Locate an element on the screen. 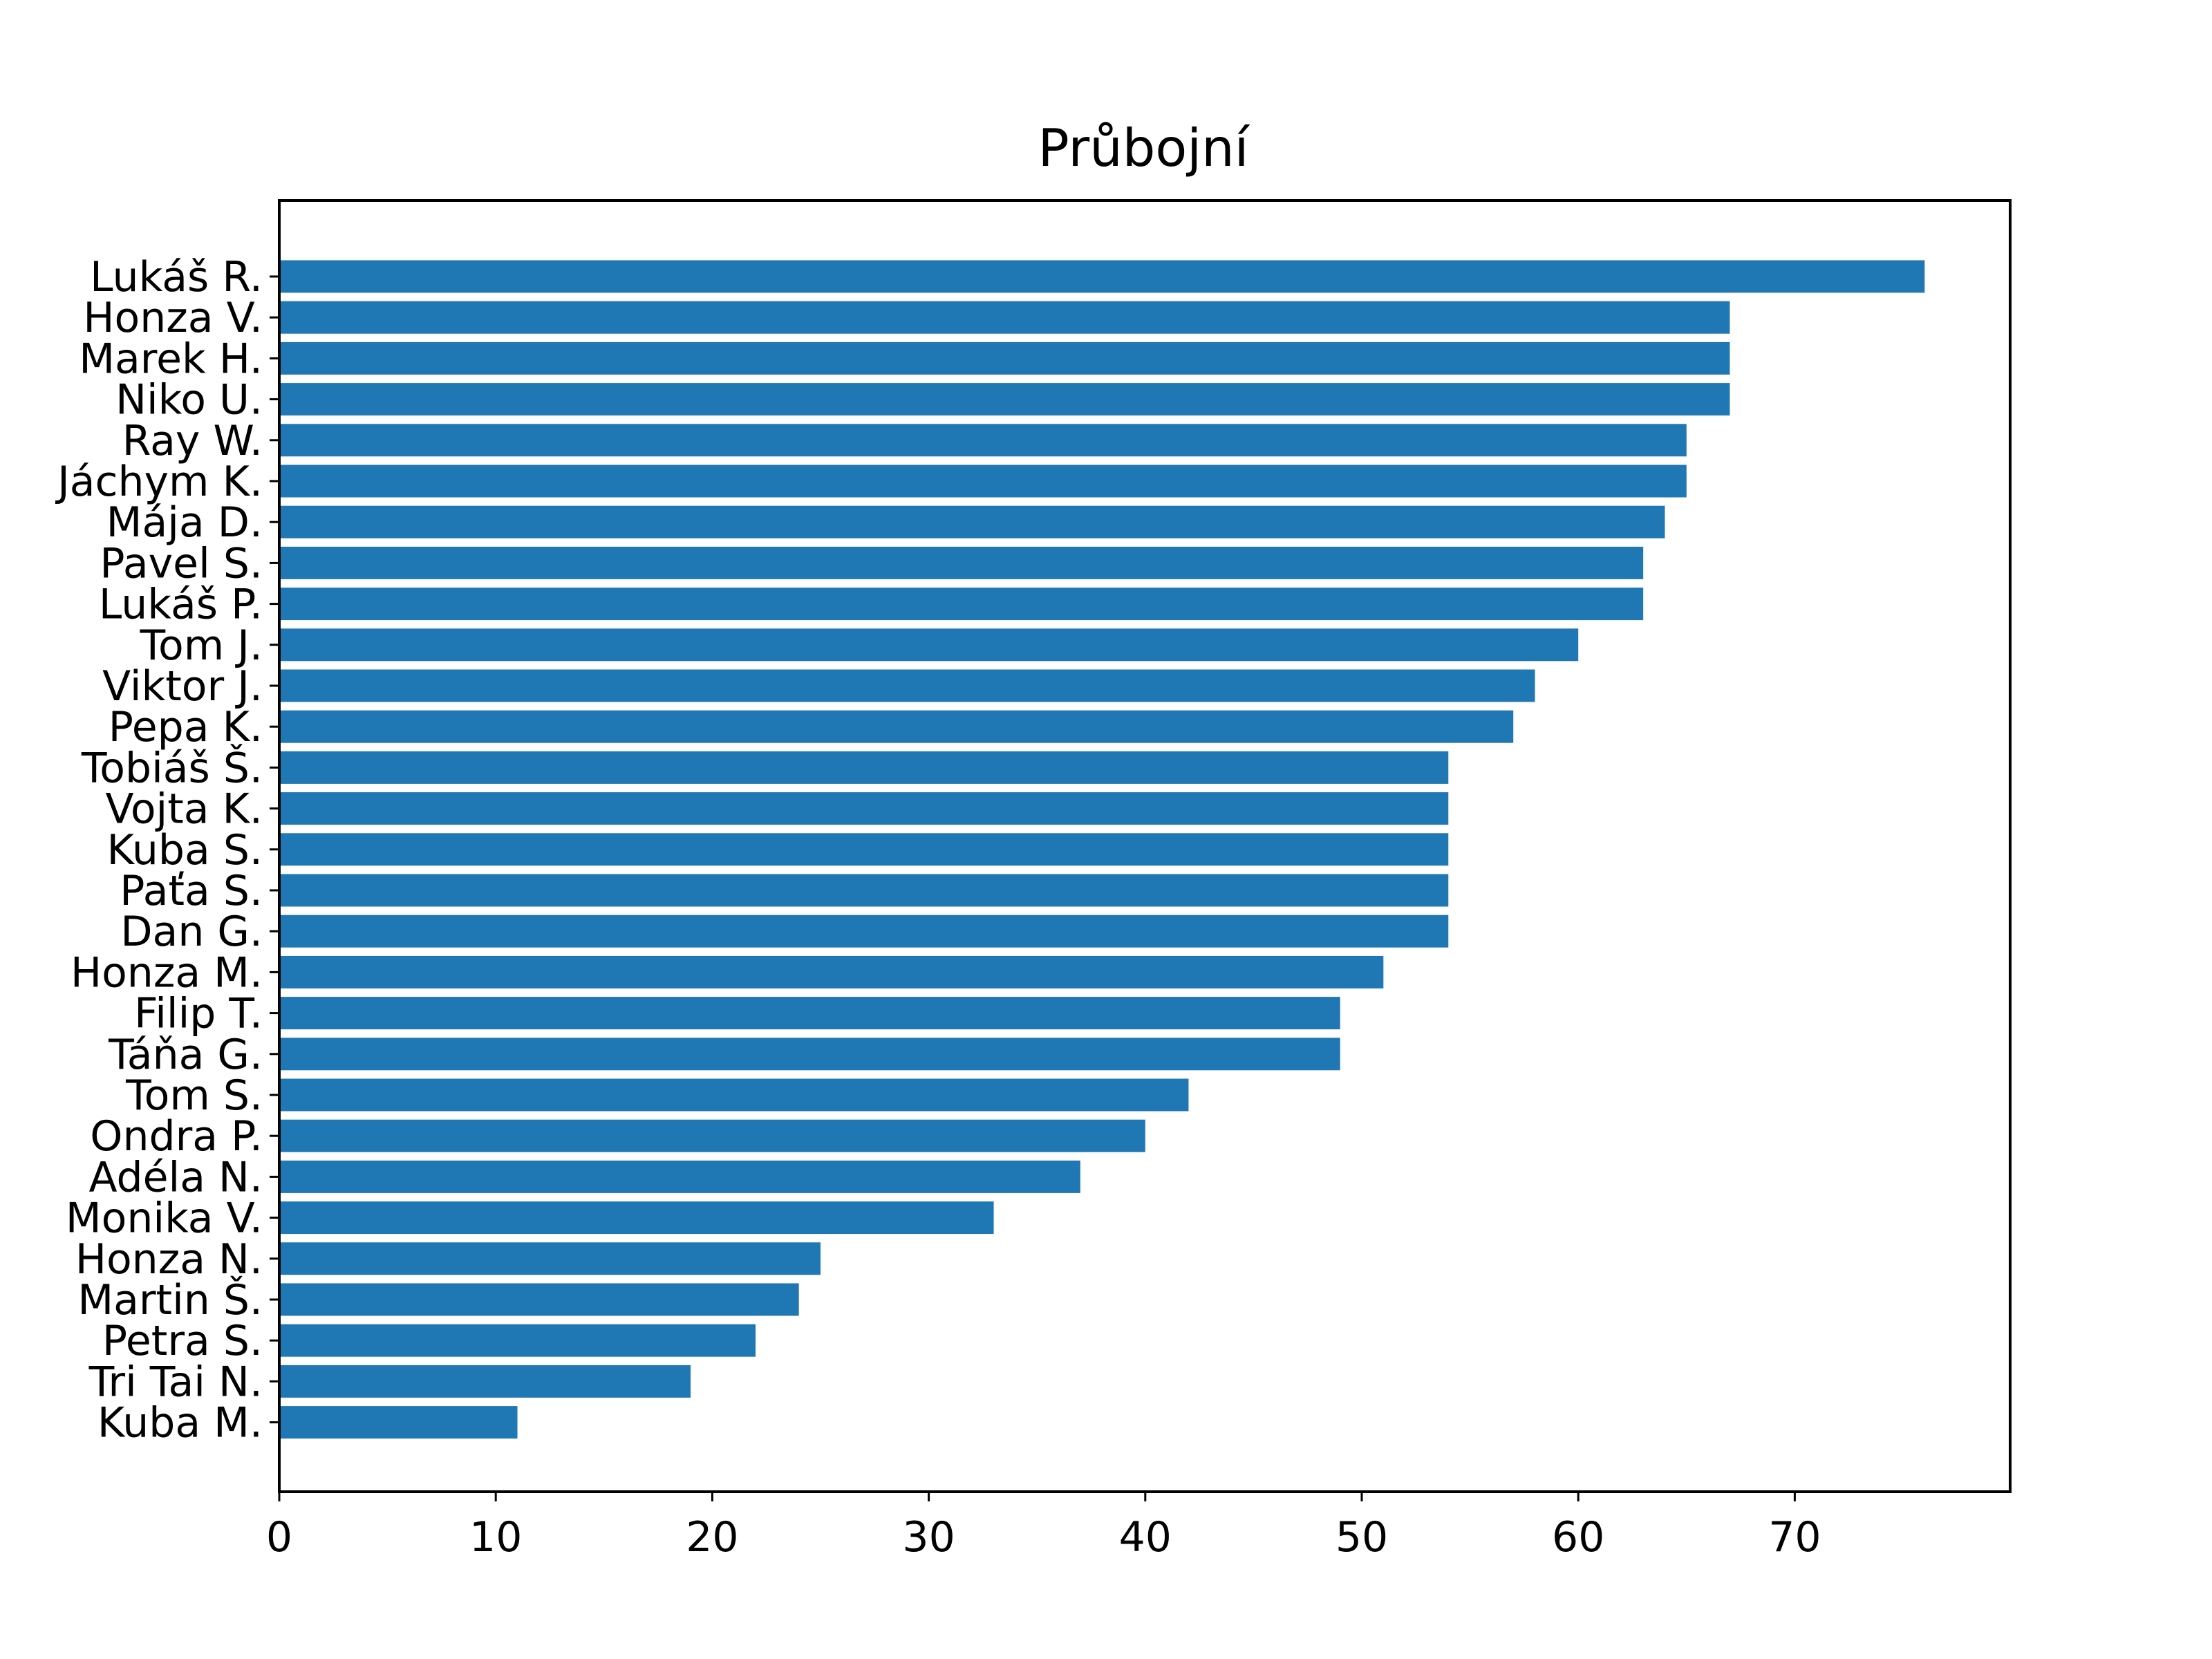 This screenshot has height=1659, width=2212. y-tick-label: Honza V. is located at coordinates (173, 318).